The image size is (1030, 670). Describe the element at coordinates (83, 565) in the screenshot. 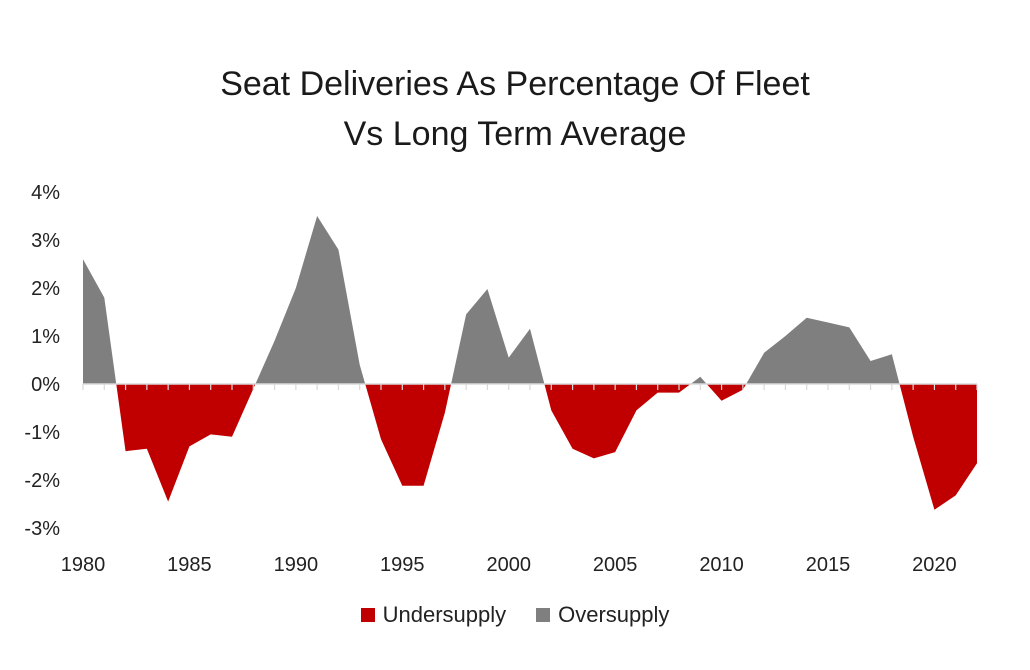

I see `x-tick-label: 1980` at that location.